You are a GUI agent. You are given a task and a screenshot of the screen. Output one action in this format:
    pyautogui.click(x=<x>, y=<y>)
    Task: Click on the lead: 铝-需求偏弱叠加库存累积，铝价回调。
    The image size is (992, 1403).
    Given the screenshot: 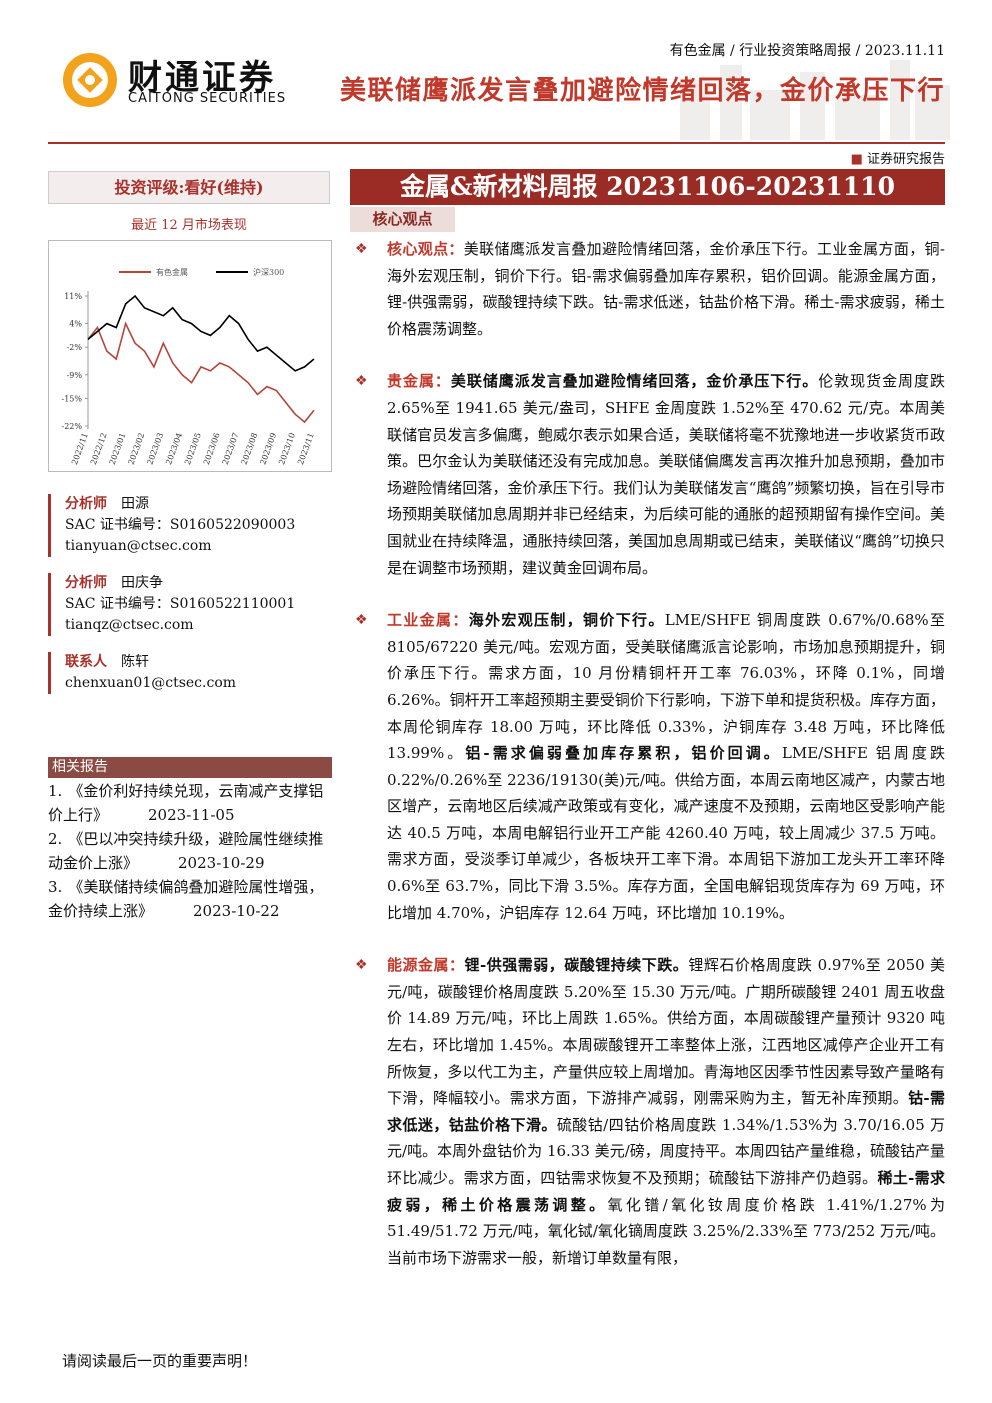 What is the action you would take?
    pyautogui.click(x=623, y=753)
    